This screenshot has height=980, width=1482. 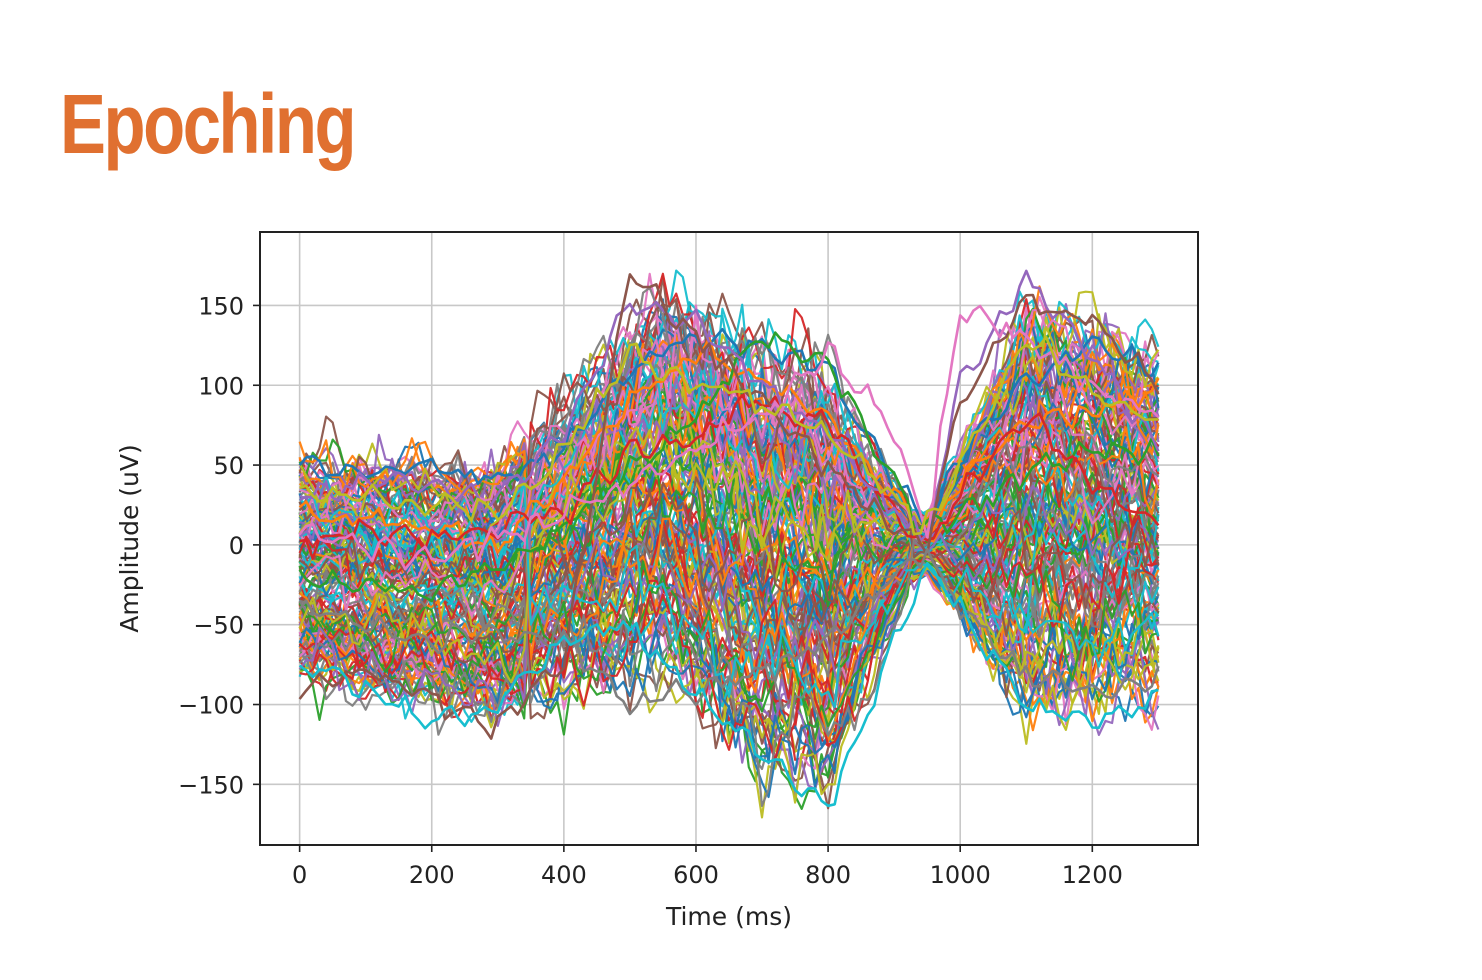 What do you see at coordinates (211, 706) in the screenshot?
I see `y-tick-label: −100` at bounding box center [211, 706].